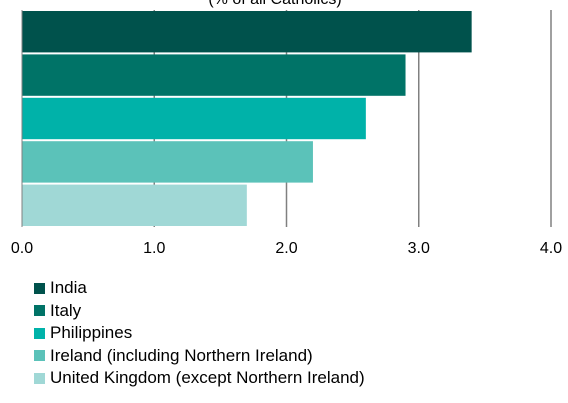  I want to click on legend-label: Ireland (including Northern Ireland), so click(181, 355).